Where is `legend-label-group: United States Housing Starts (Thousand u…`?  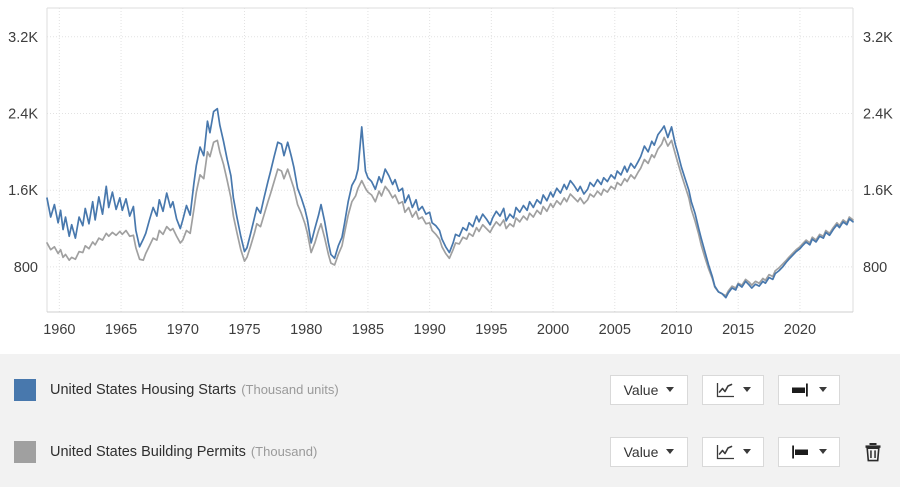 legend-label-group: United States Housing Starts (Thousand u… is located at coordinates (330, 390).